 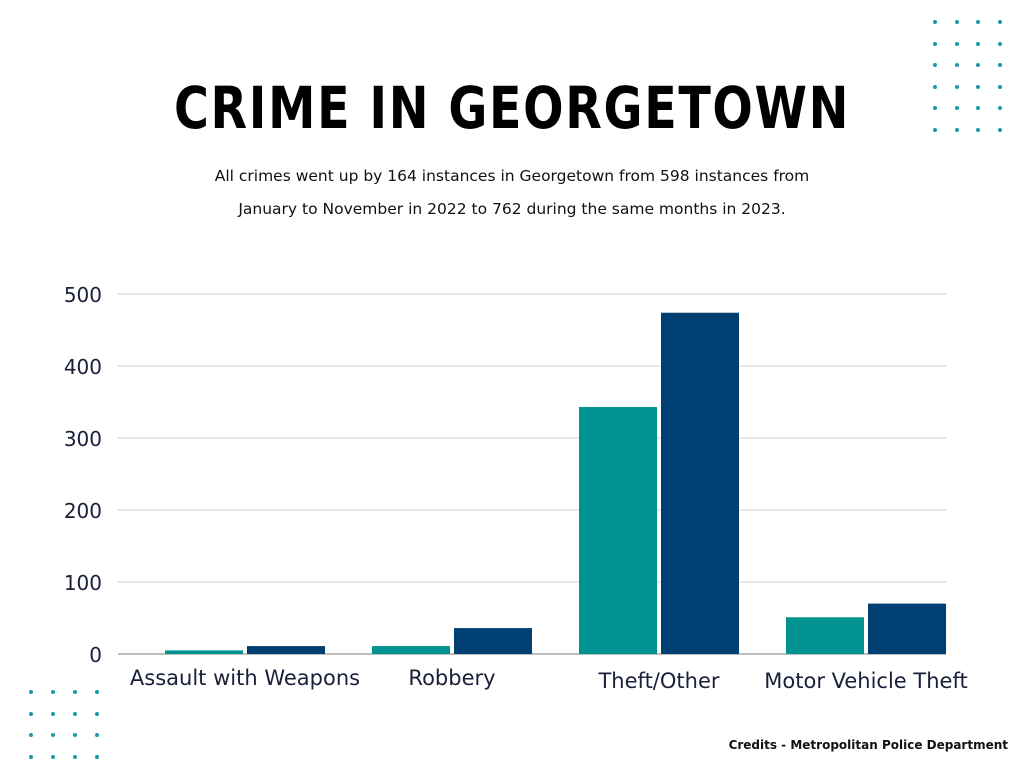 What do you see at coordinates (512, 108) in the screenshot?
I see `page-title: CRIME IN GEORGETOWN` at bounding box center [512, 108].